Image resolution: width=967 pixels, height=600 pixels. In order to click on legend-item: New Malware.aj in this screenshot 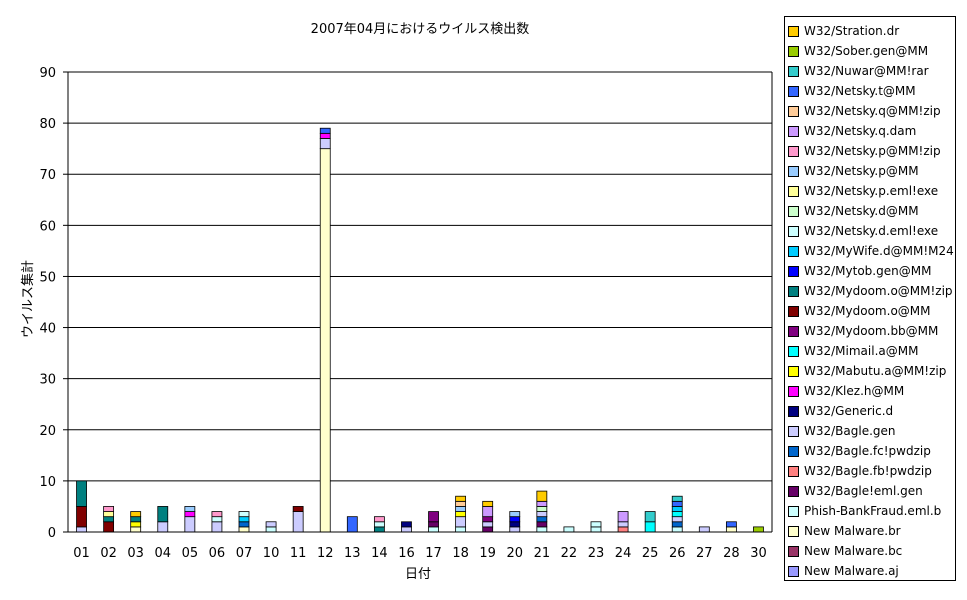, I will do `click(870, 571)`.